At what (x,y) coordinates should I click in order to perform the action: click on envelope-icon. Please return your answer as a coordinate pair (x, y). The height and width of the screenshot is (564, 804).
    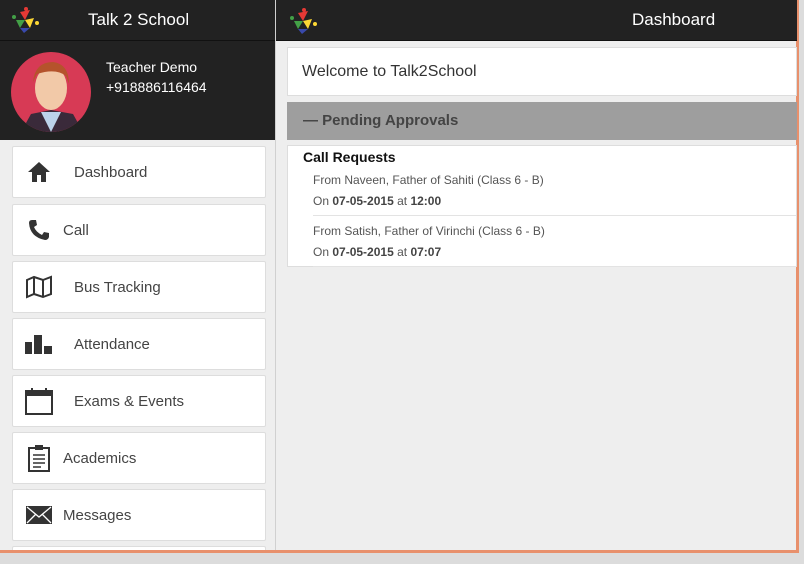
    Looking at the image, I should click on (39, 515).